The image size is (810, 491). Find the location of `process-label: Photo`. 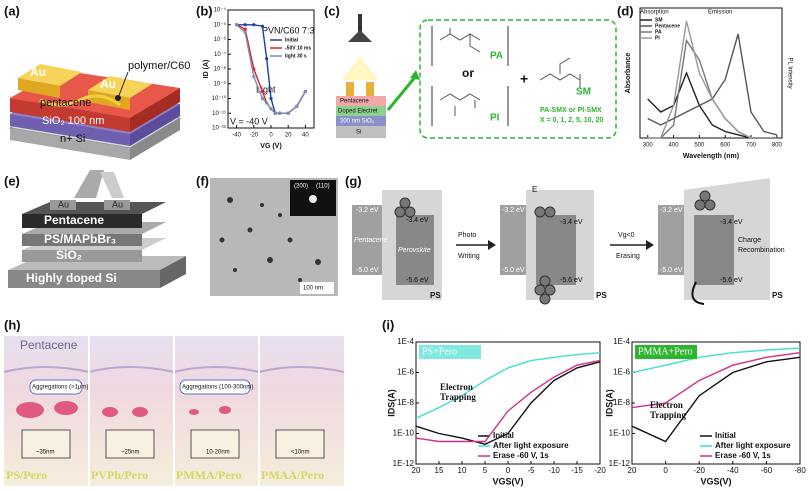

process-label: Photo is located at coordinates (467, 235).